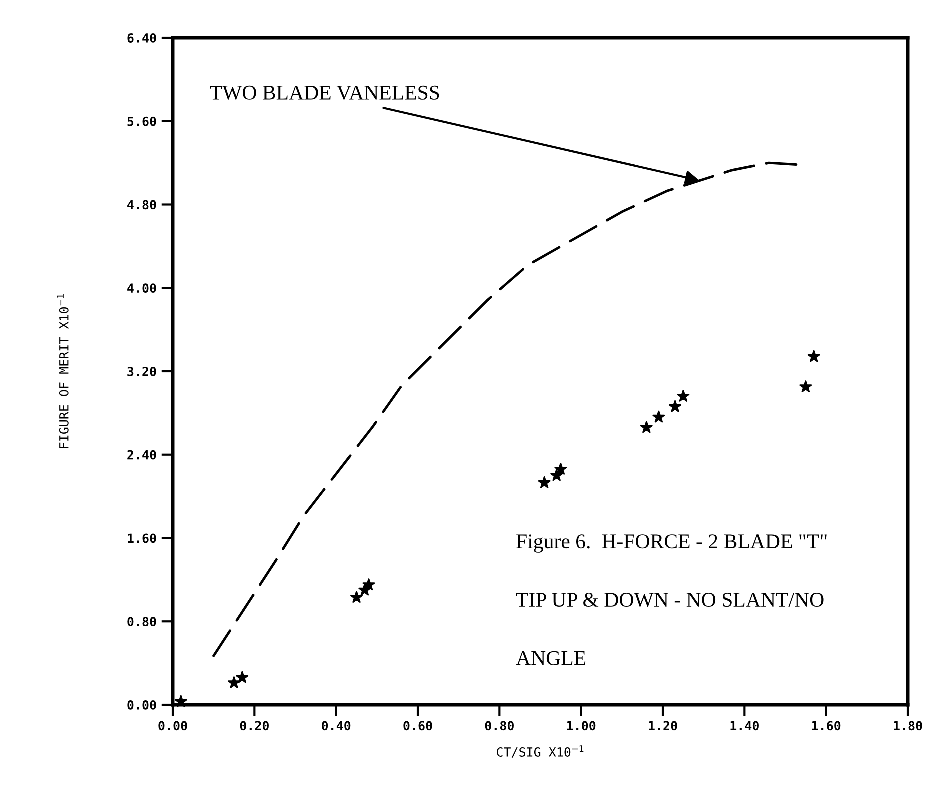 The width and height of the screenshot is (945, 787). Describe the element at coordinates (670, 600) in the screenshot. I see `annotation: TIP UP & DOWN - NO SLANT/NO` at that location.